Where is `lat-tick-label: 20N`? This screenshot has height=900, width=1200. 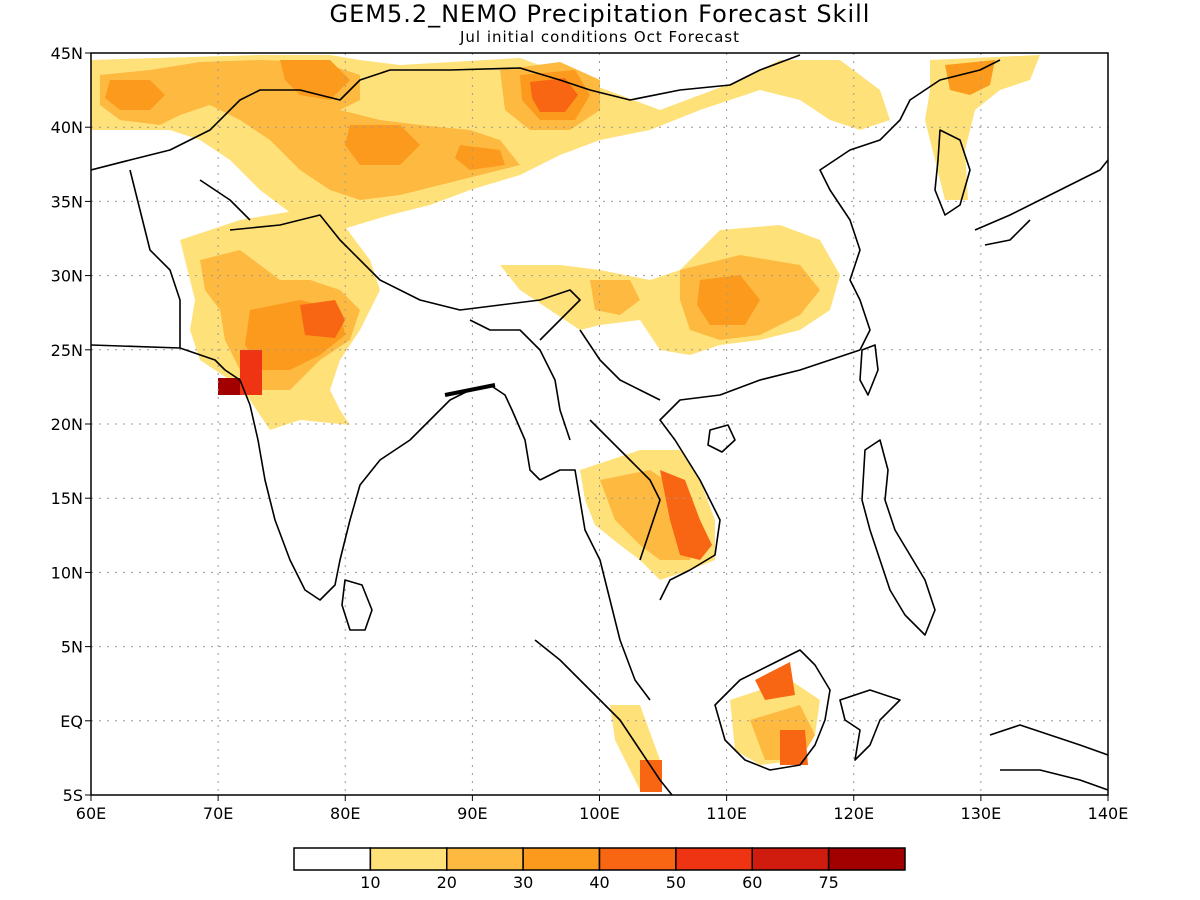 lat-tick-label: 20N is located at coordinates (67, 424).